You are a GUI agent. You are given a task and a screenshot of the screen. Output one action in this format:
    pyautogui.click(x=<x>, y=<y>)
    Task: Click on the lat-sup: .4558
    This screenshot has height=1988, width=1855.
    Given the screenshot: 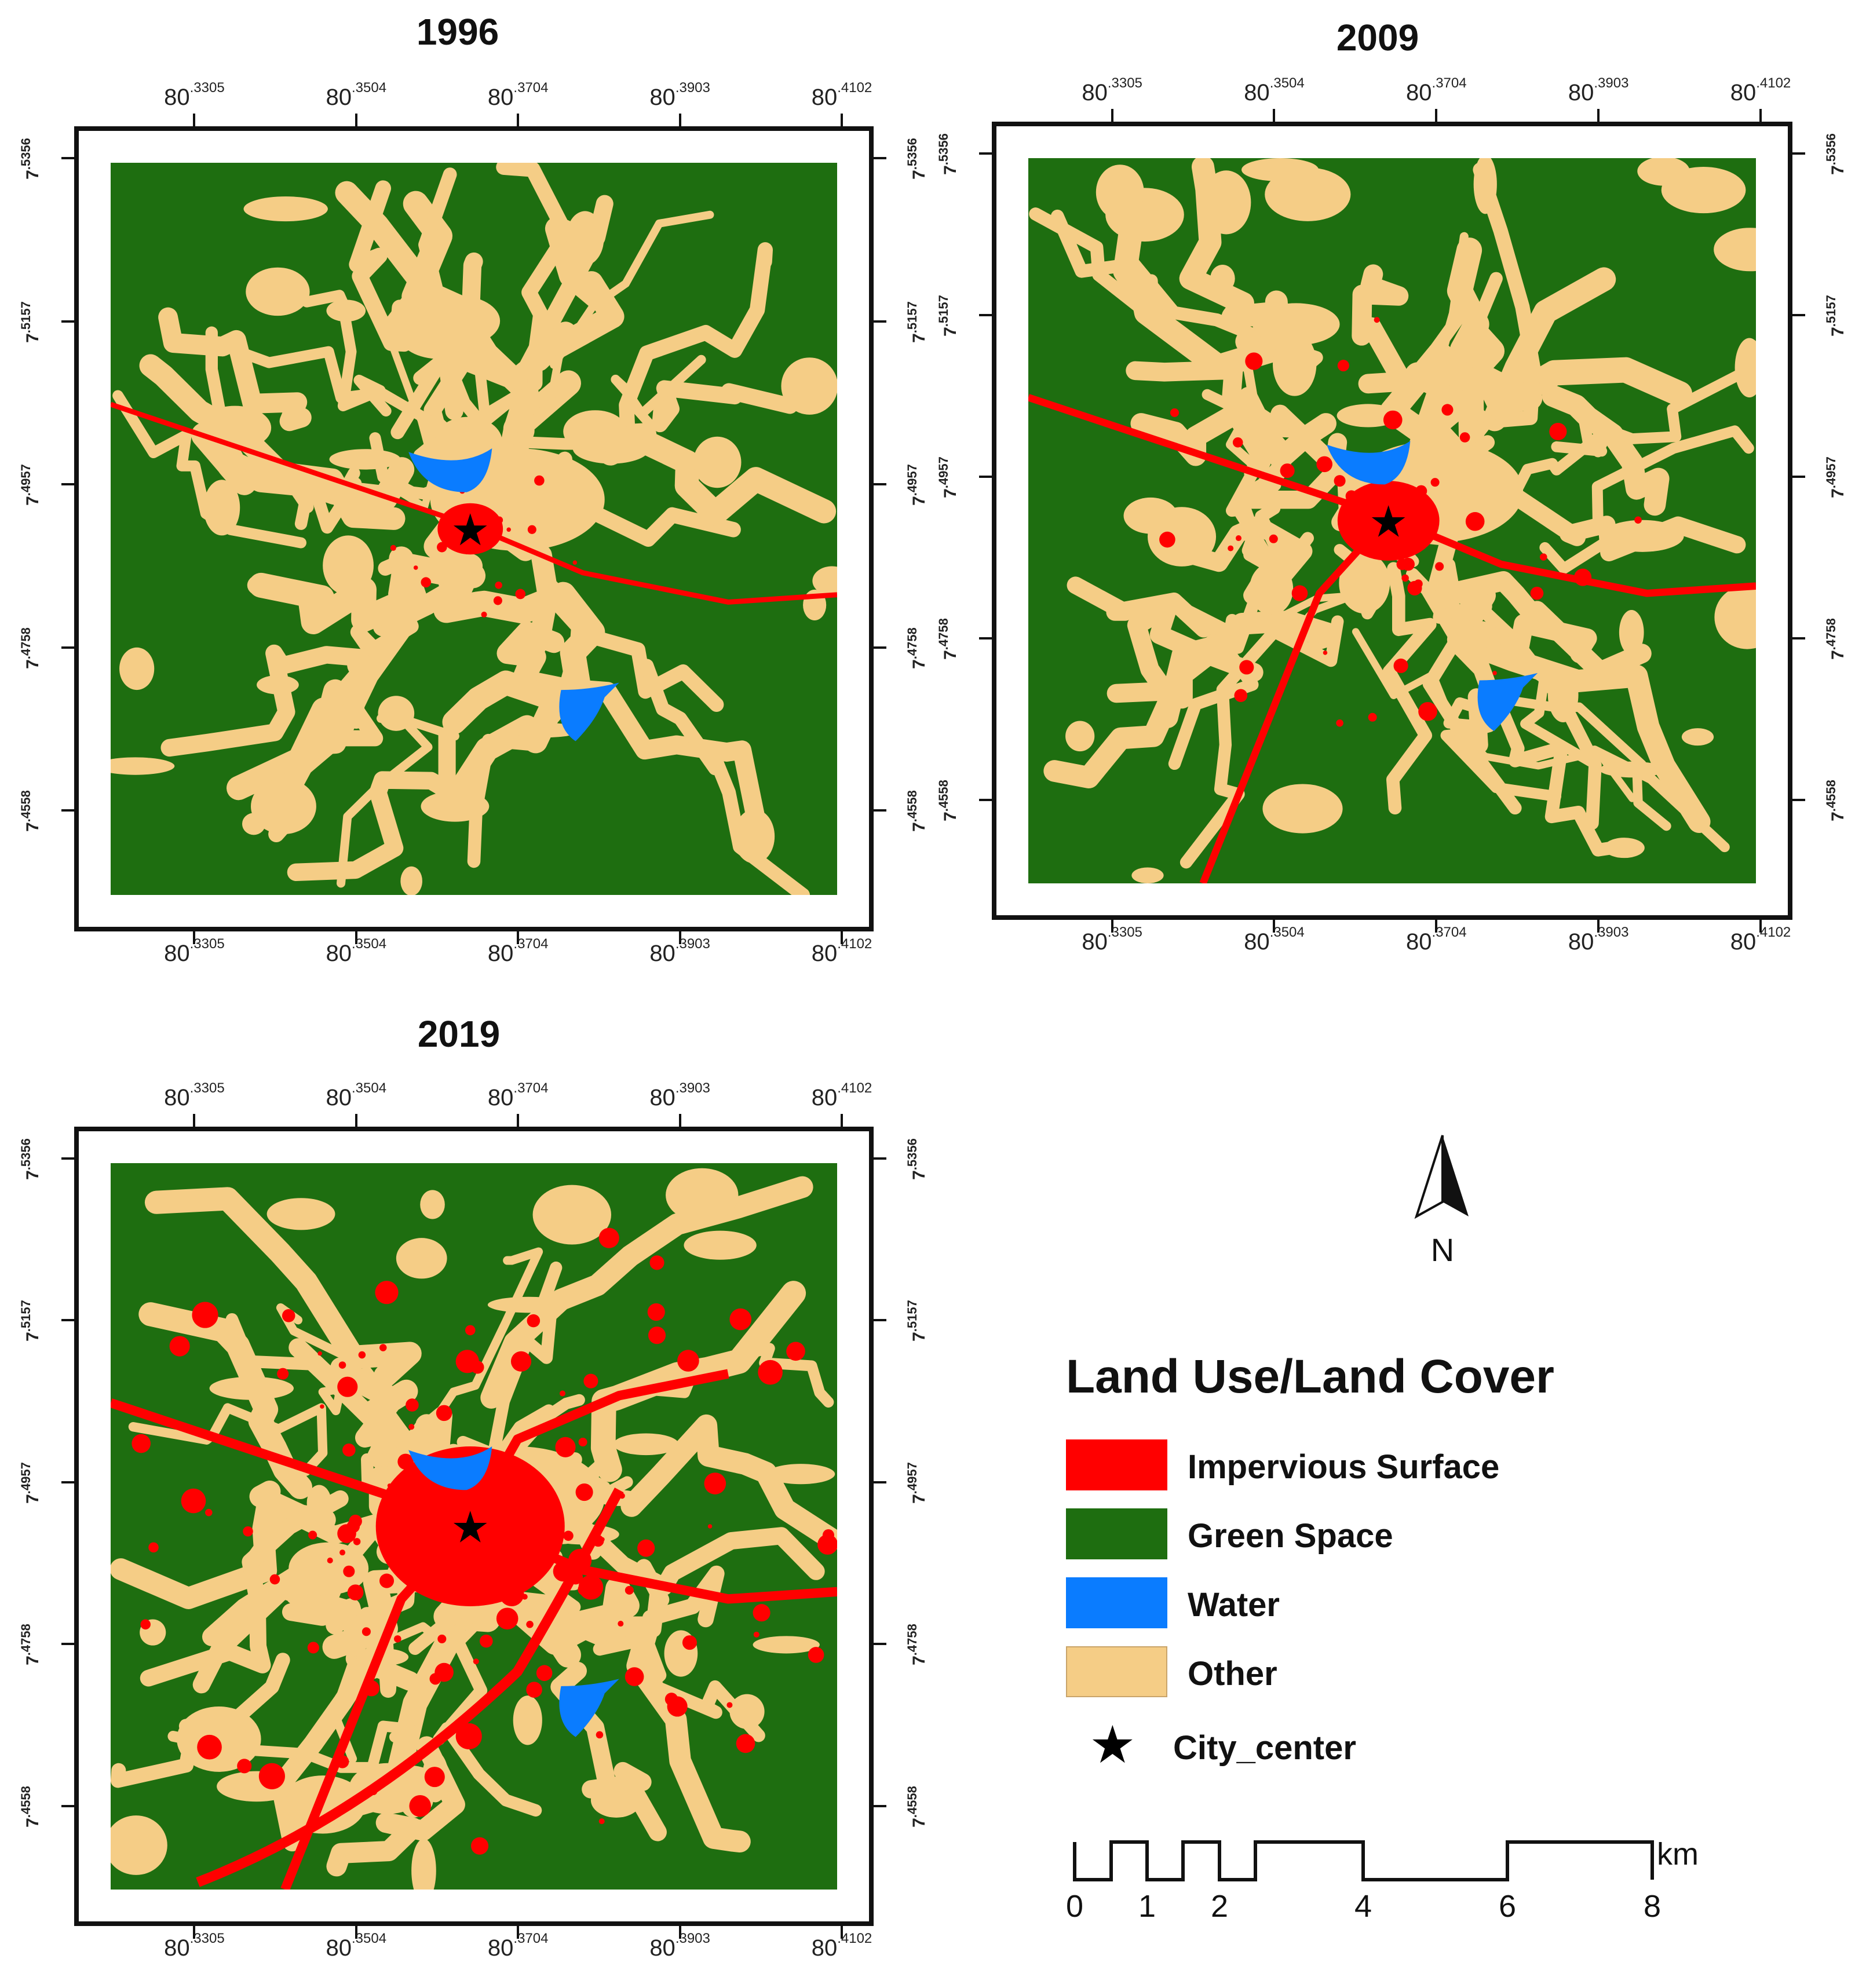 What is the action you would take?
    pyautogui.click(x=912, y=1801)
    